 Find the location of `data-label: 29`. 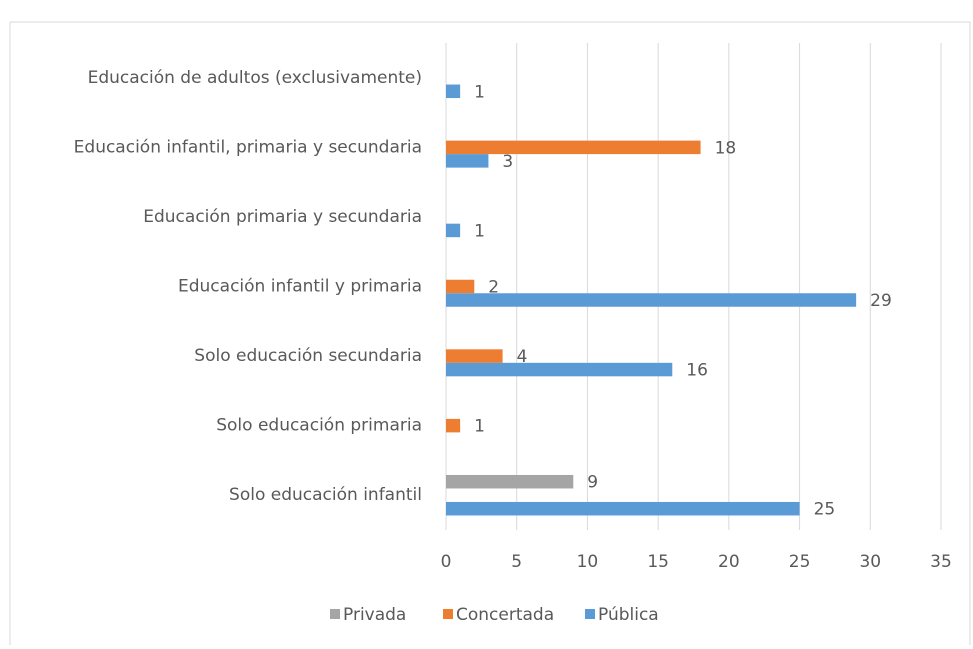

data-label: 29 is located at coordinates (881, 301).